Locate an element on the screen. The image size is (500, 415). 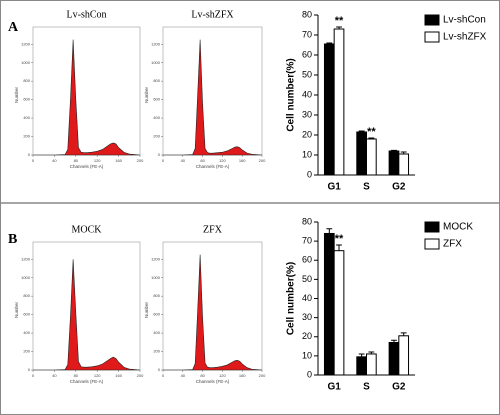
x-tick-label: G2 is located at coordinates (399, 387).